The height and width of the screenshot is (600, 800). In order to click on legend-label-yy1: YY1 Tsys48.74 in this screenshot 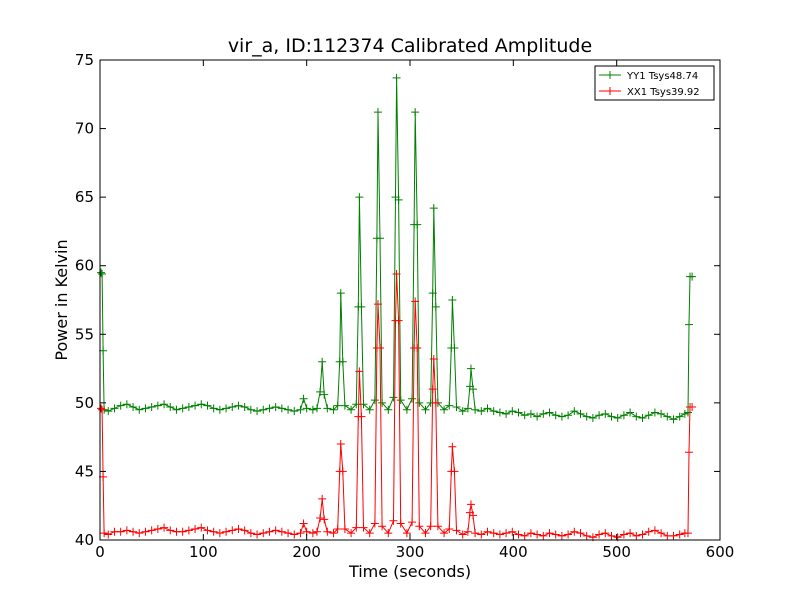, I will do `click(662, 76)`.